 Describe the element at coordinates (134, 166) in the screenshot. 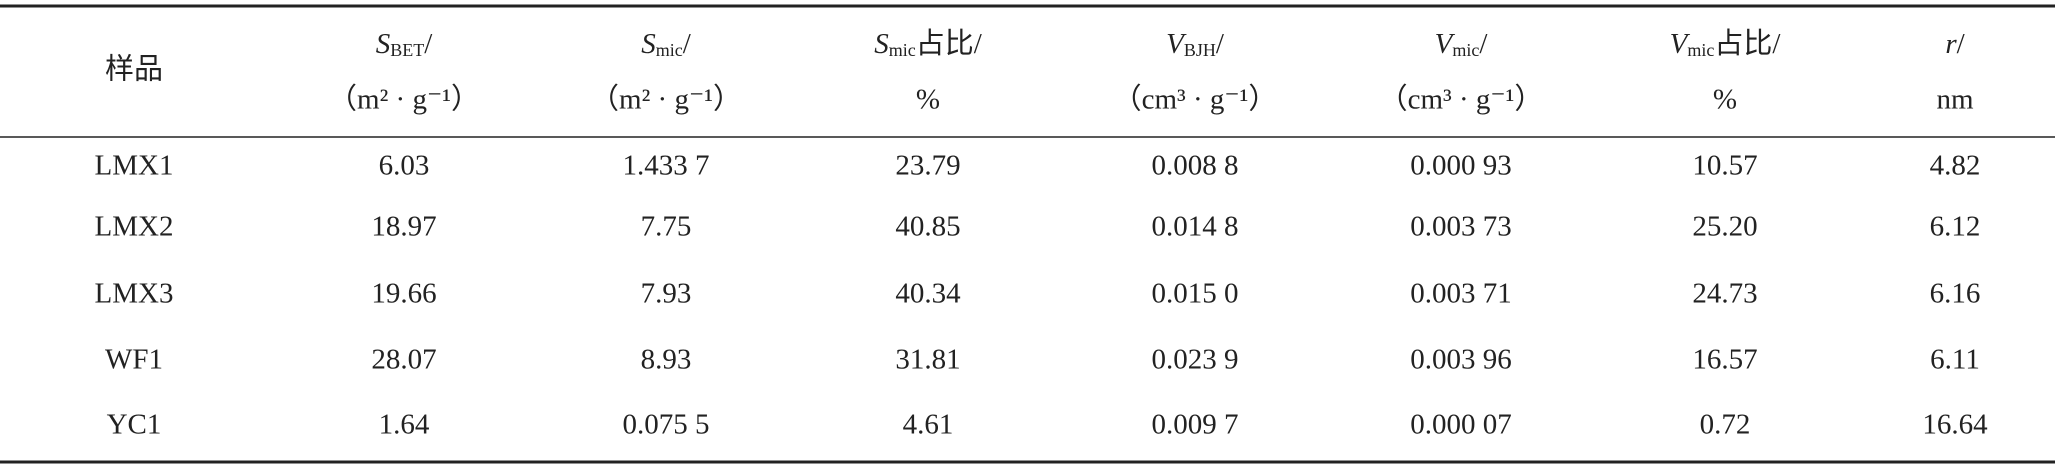

I see `sample-name: LMX1` at that location.